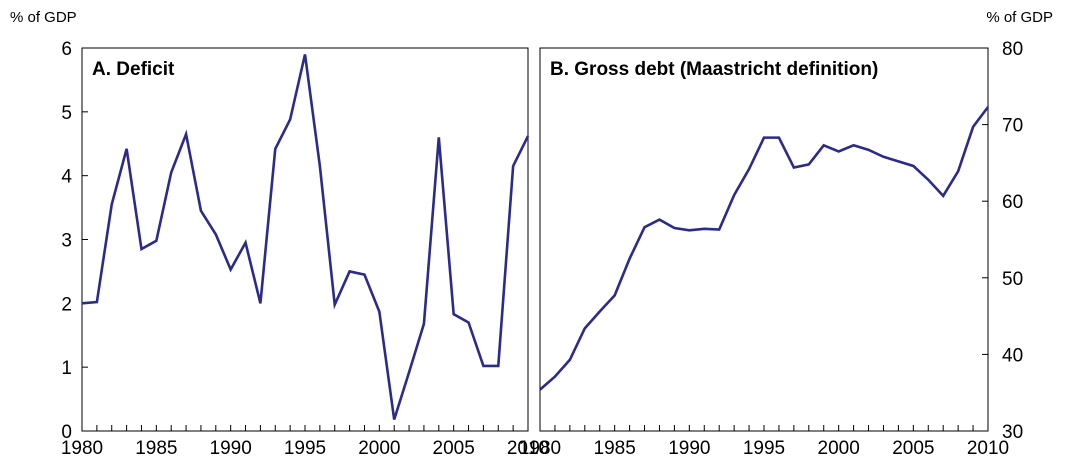  I want to click on y-tick-label: 4, so click(66, 177).